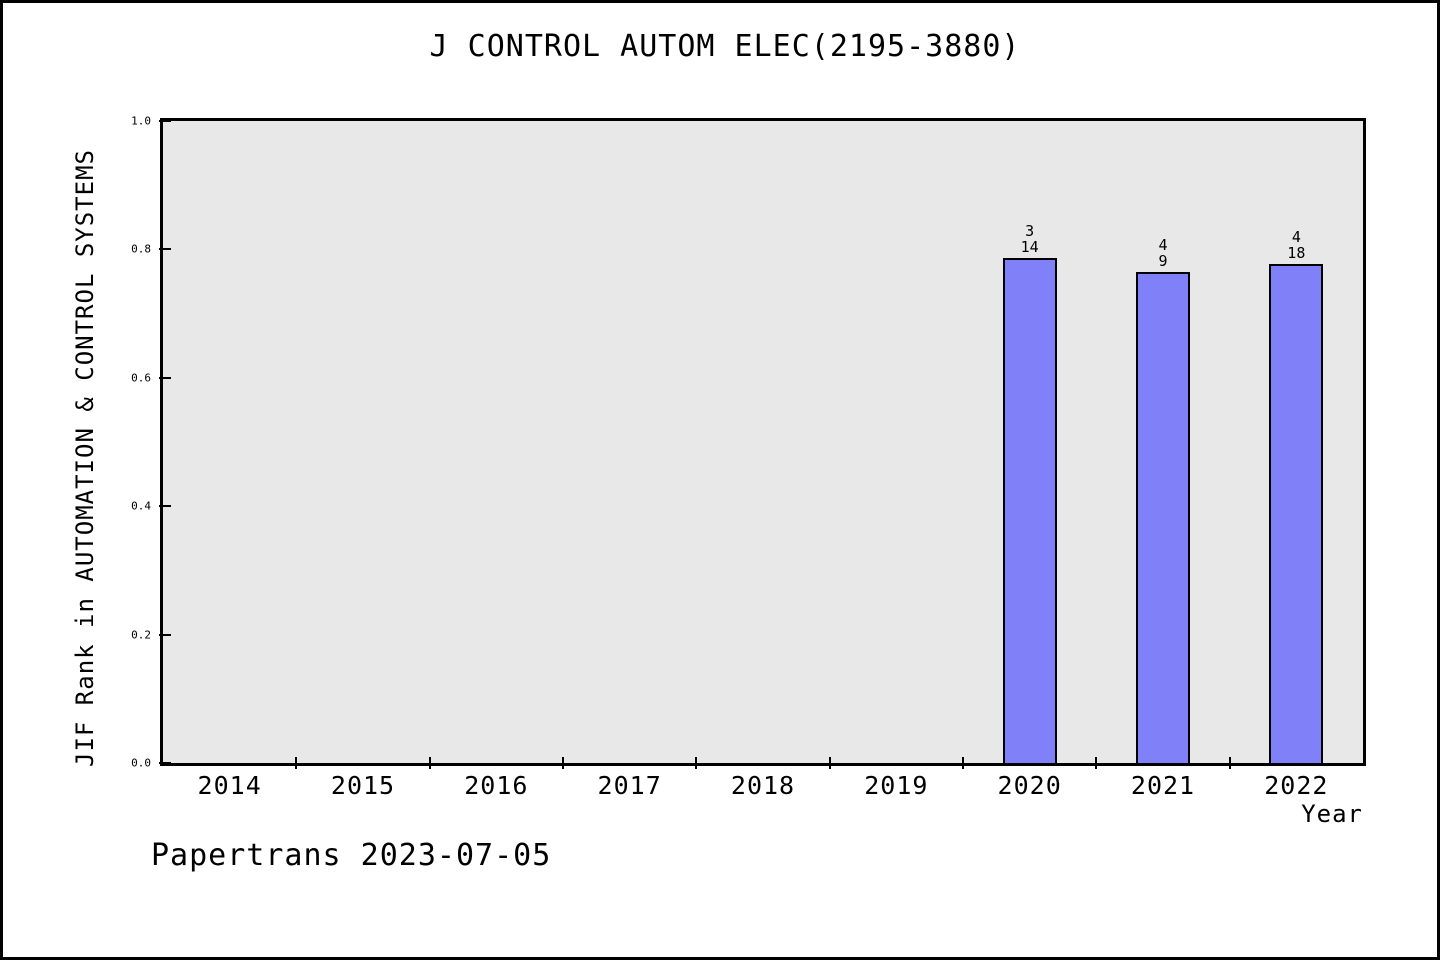 This screenshot has width=1440, height=960. I want to click on bar-2021, so click(1163, 517).